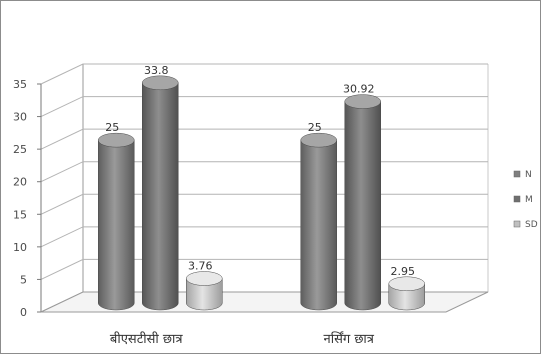  What do you see at coordinates (156, 70) in the screenshot?
I see `data-label: 33.8` at bounding box center [156, 70].